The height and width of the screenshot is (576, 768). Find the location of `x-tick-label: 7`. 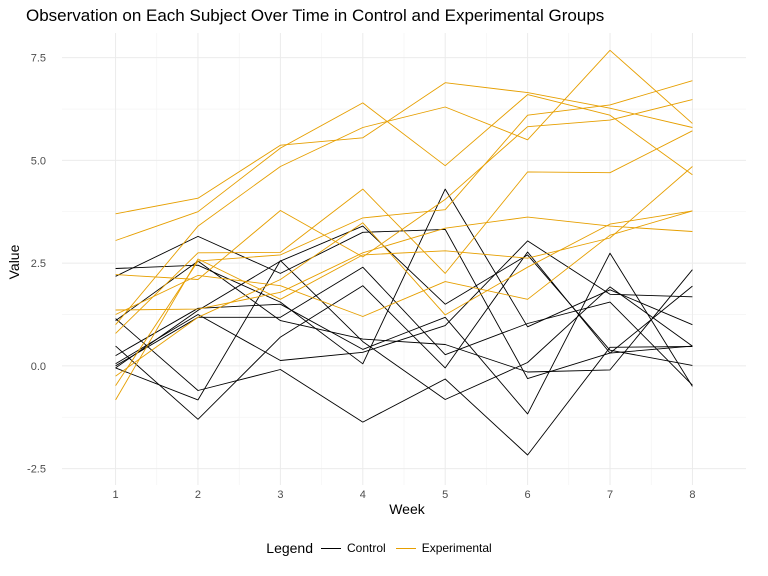

x-tick-label: 7 is located at coordinates (610, 495).